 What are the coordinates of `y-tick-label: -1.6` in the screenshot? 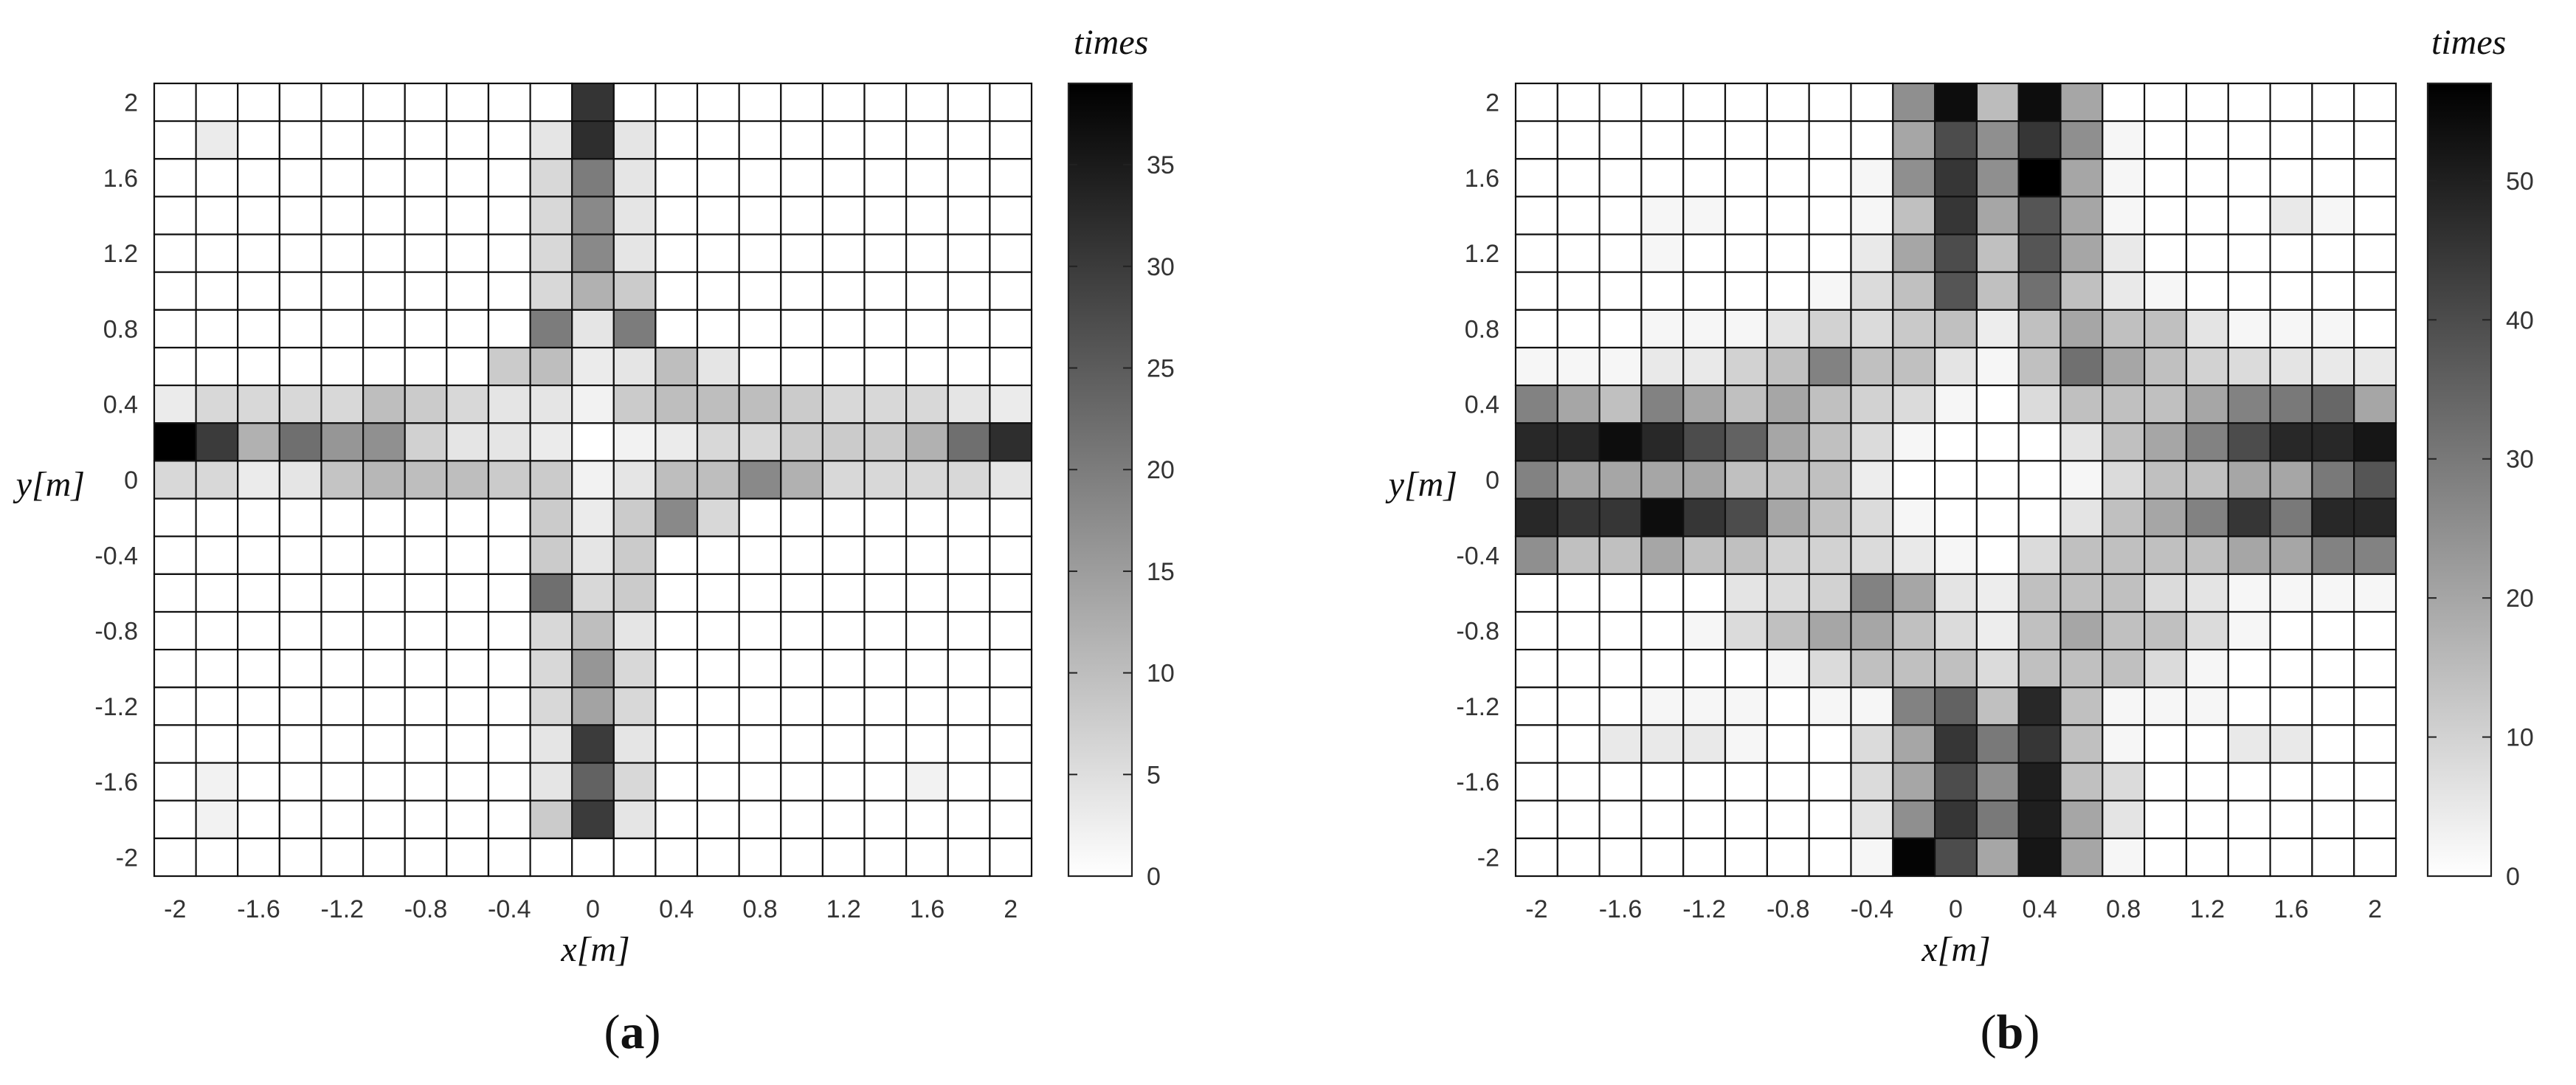 It's located at (116, 782).